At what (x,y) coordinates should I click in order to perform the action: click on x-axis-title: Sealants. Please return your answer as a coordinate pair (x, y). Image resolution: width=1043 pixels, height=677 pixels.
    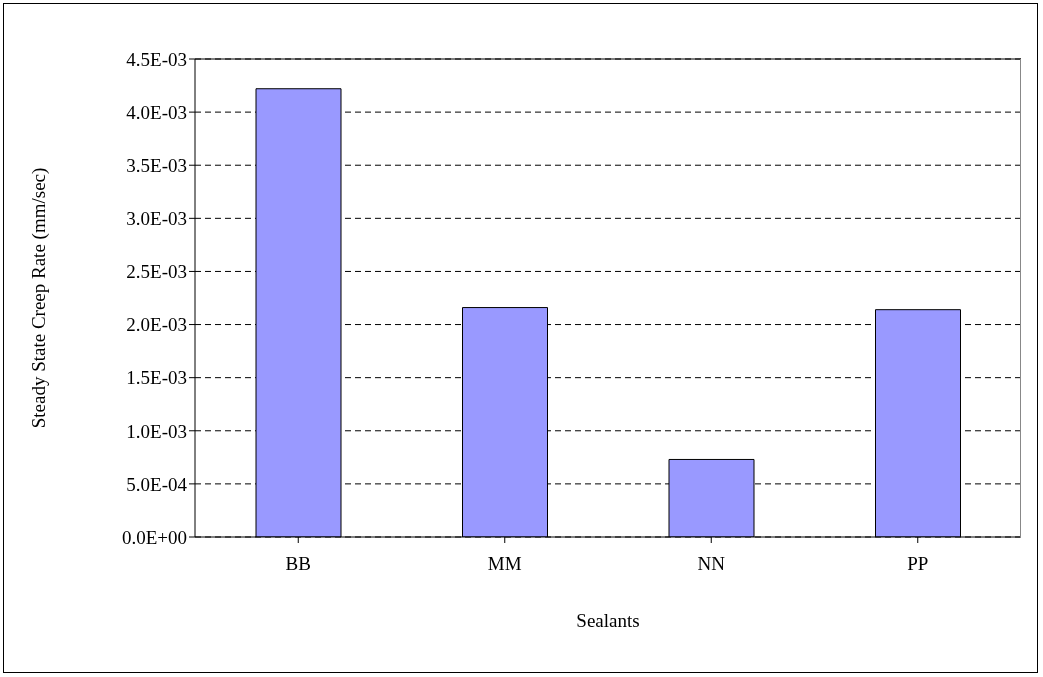
    Looking at the image, I should click on (608, 620).